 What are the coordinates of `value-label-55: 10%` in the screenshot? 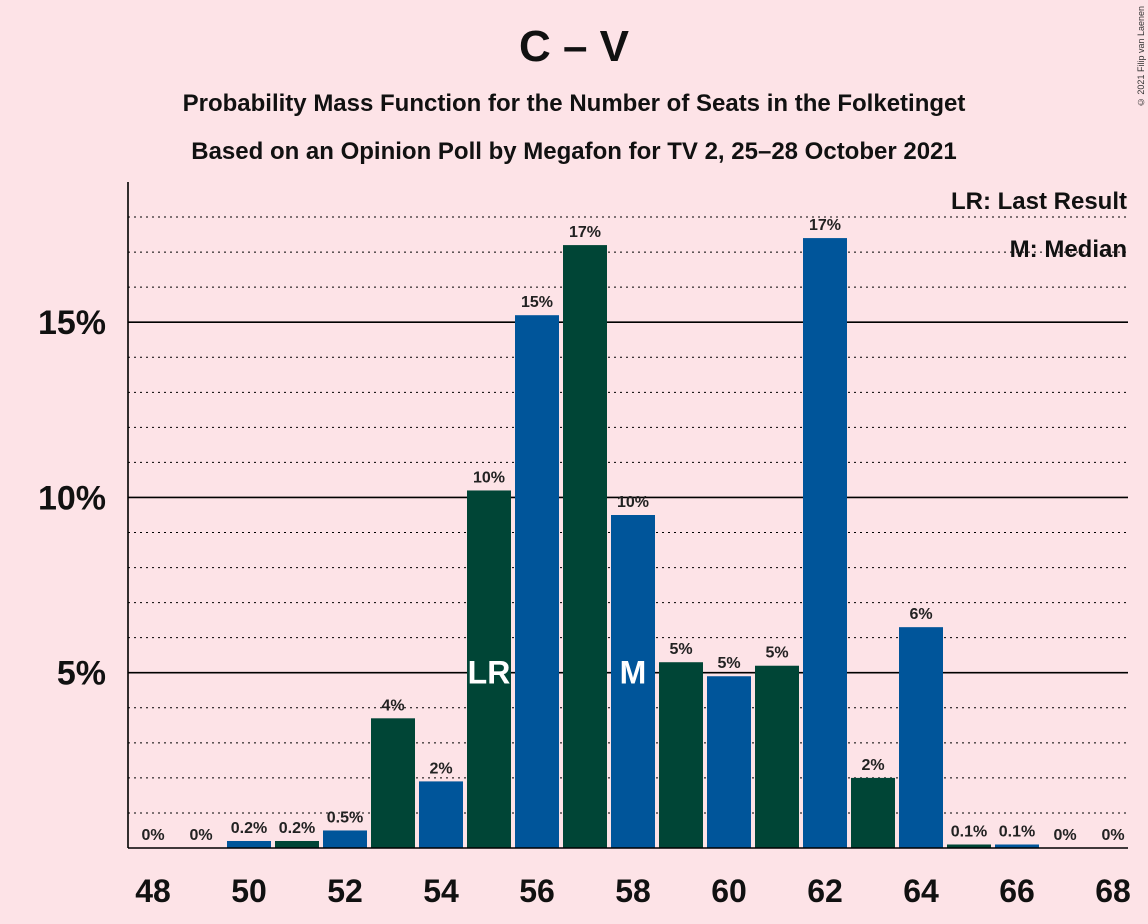 It's located at (489, 477).